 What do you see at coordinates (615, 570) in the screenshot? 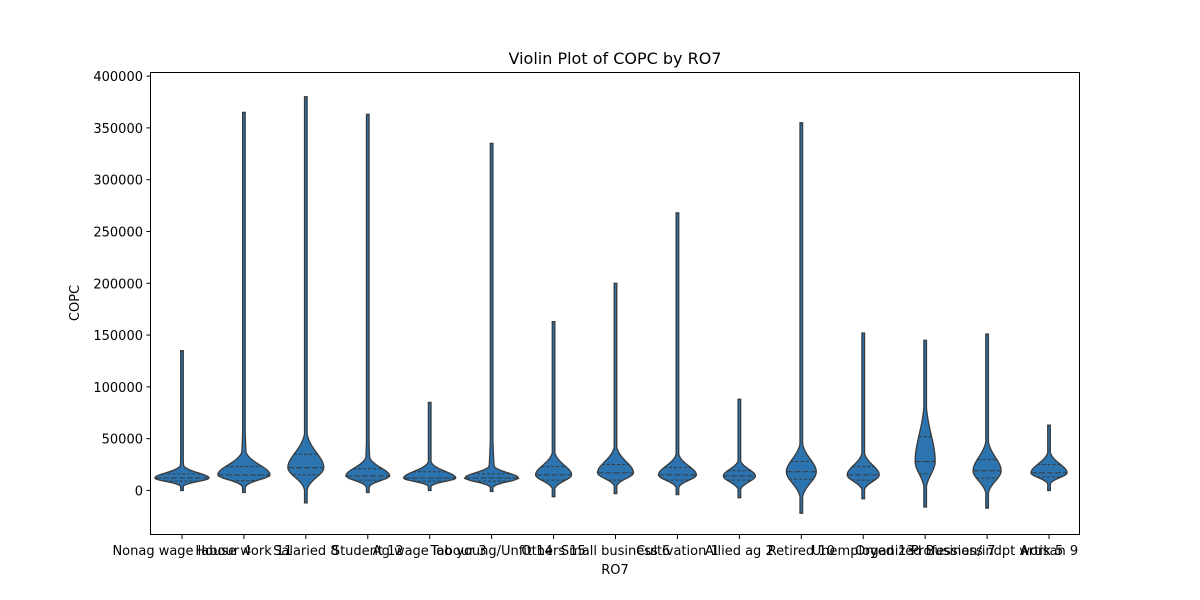
I see `x-axis-label: RO7` at bounding box center [615, 570].